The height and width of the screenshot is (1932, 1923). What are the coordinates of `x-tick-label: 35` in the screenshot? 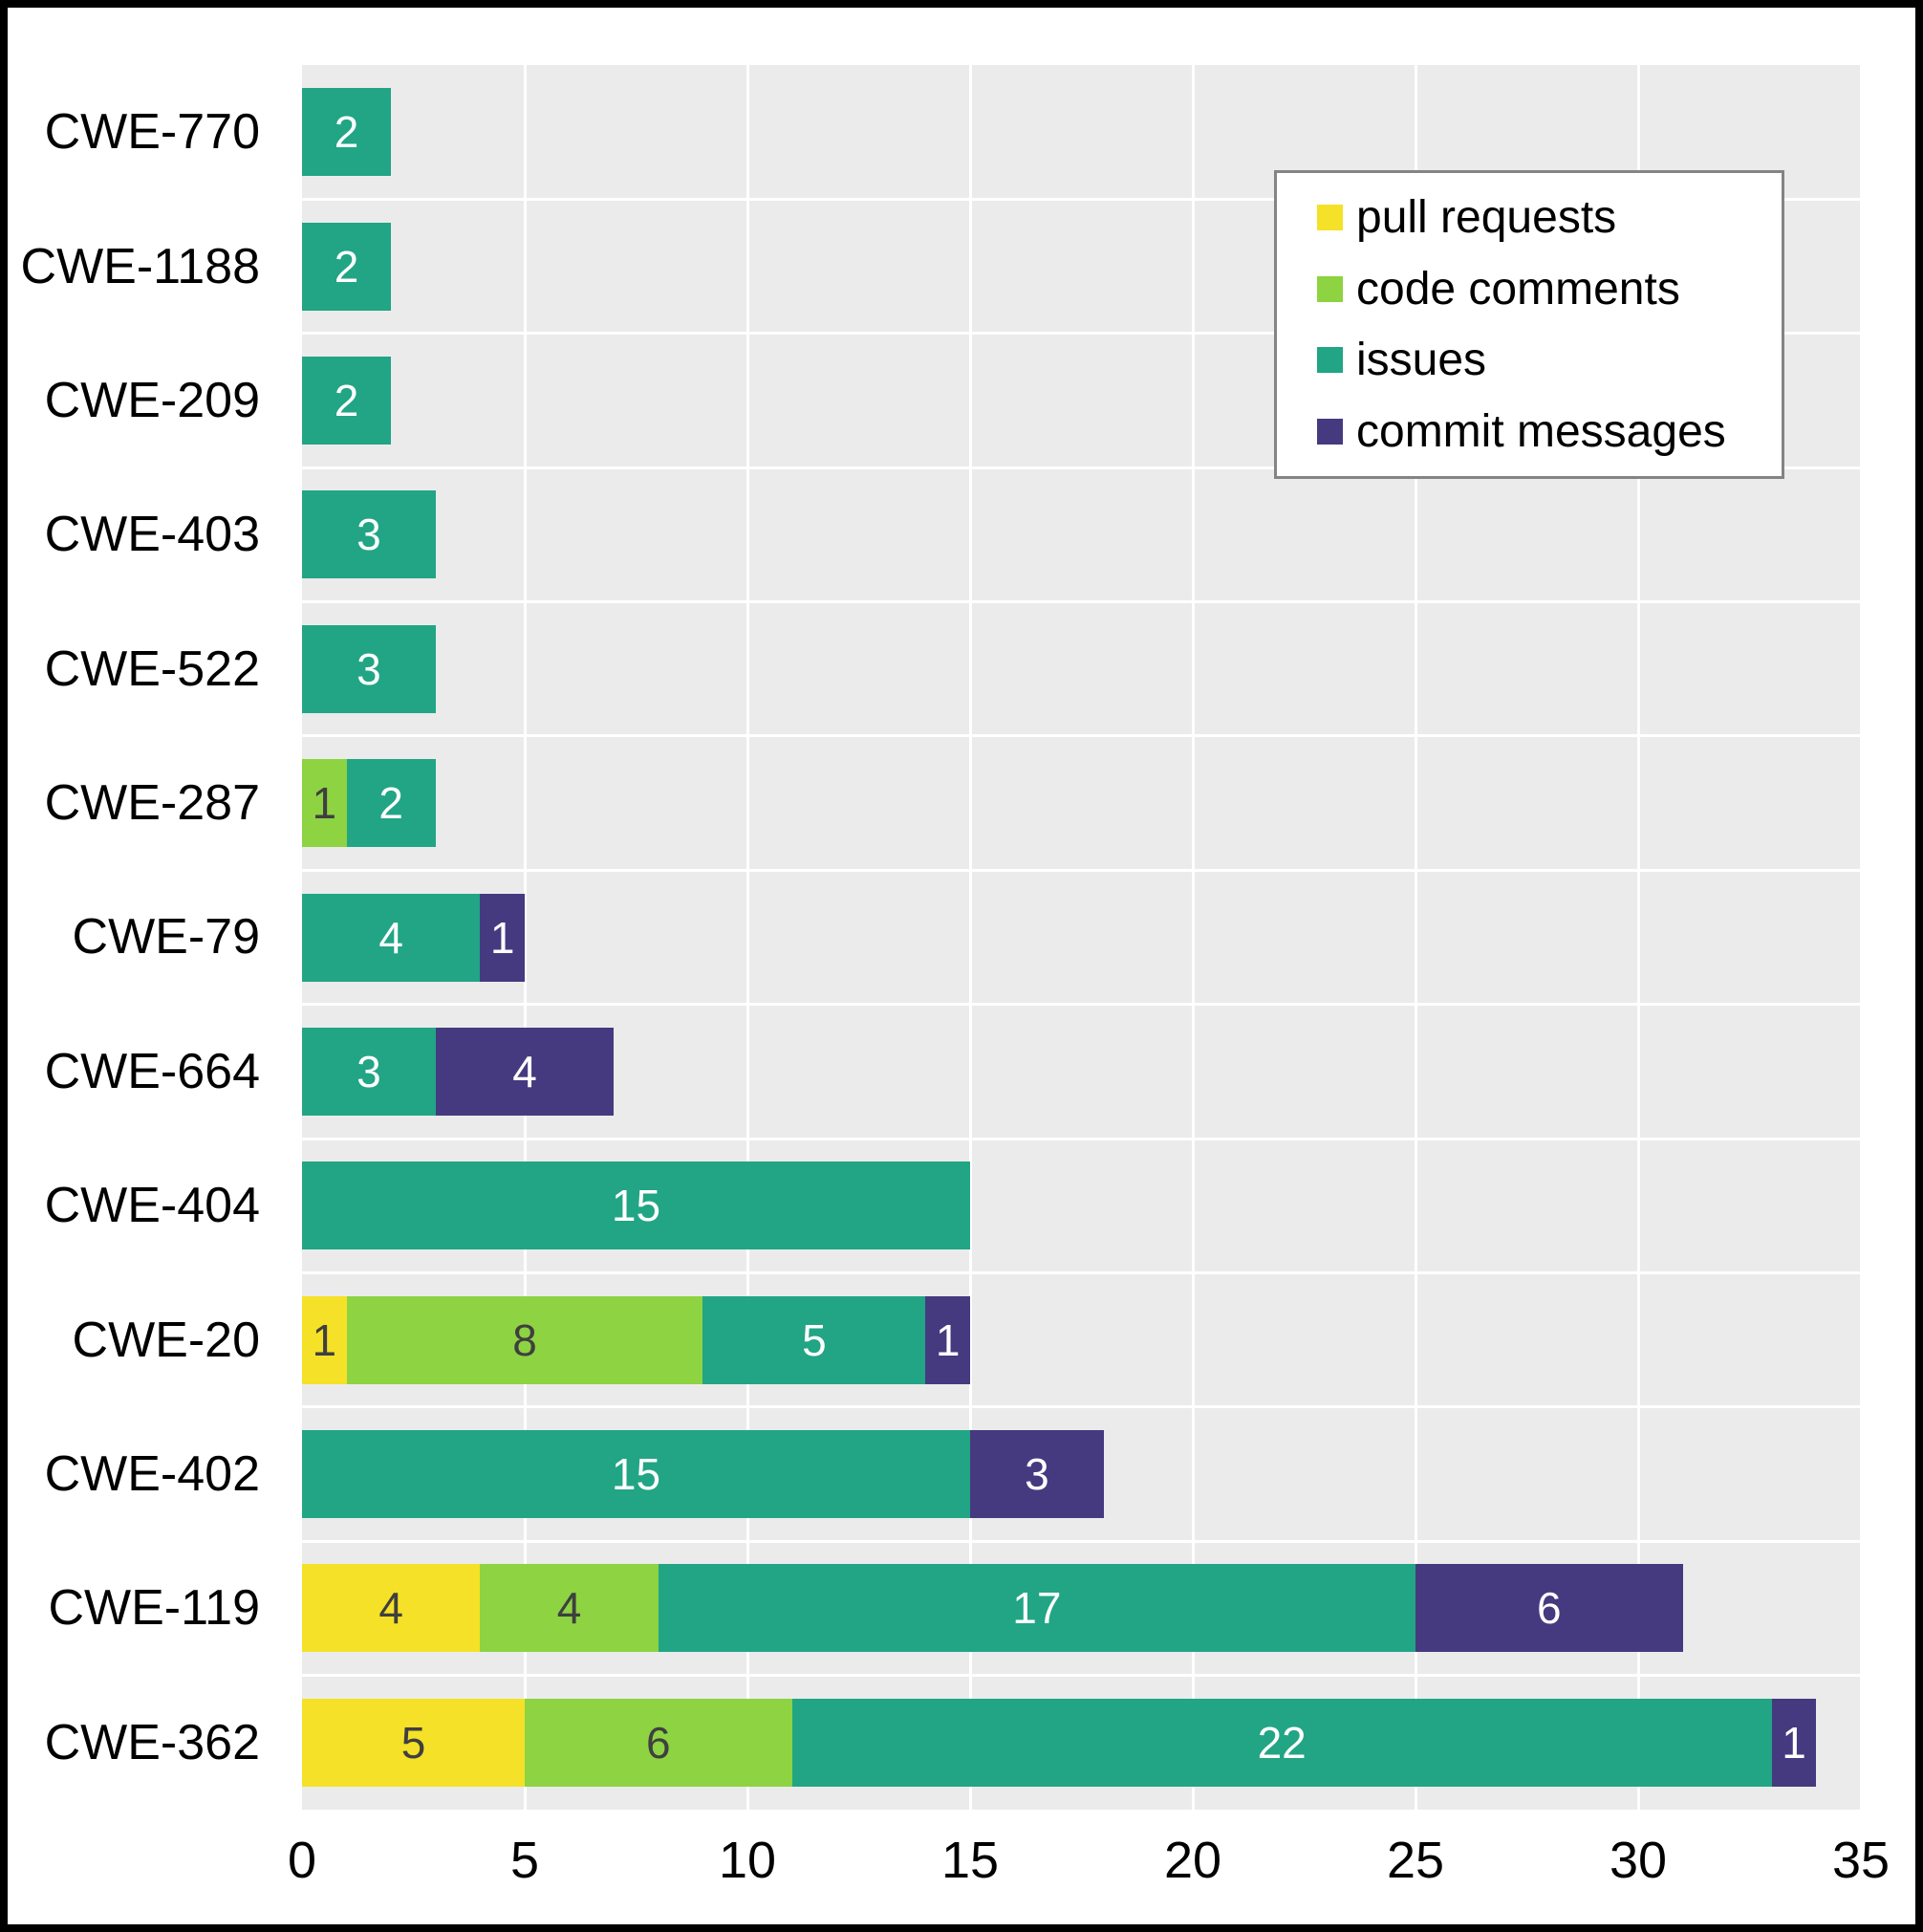 It's located at (1861, 1861).